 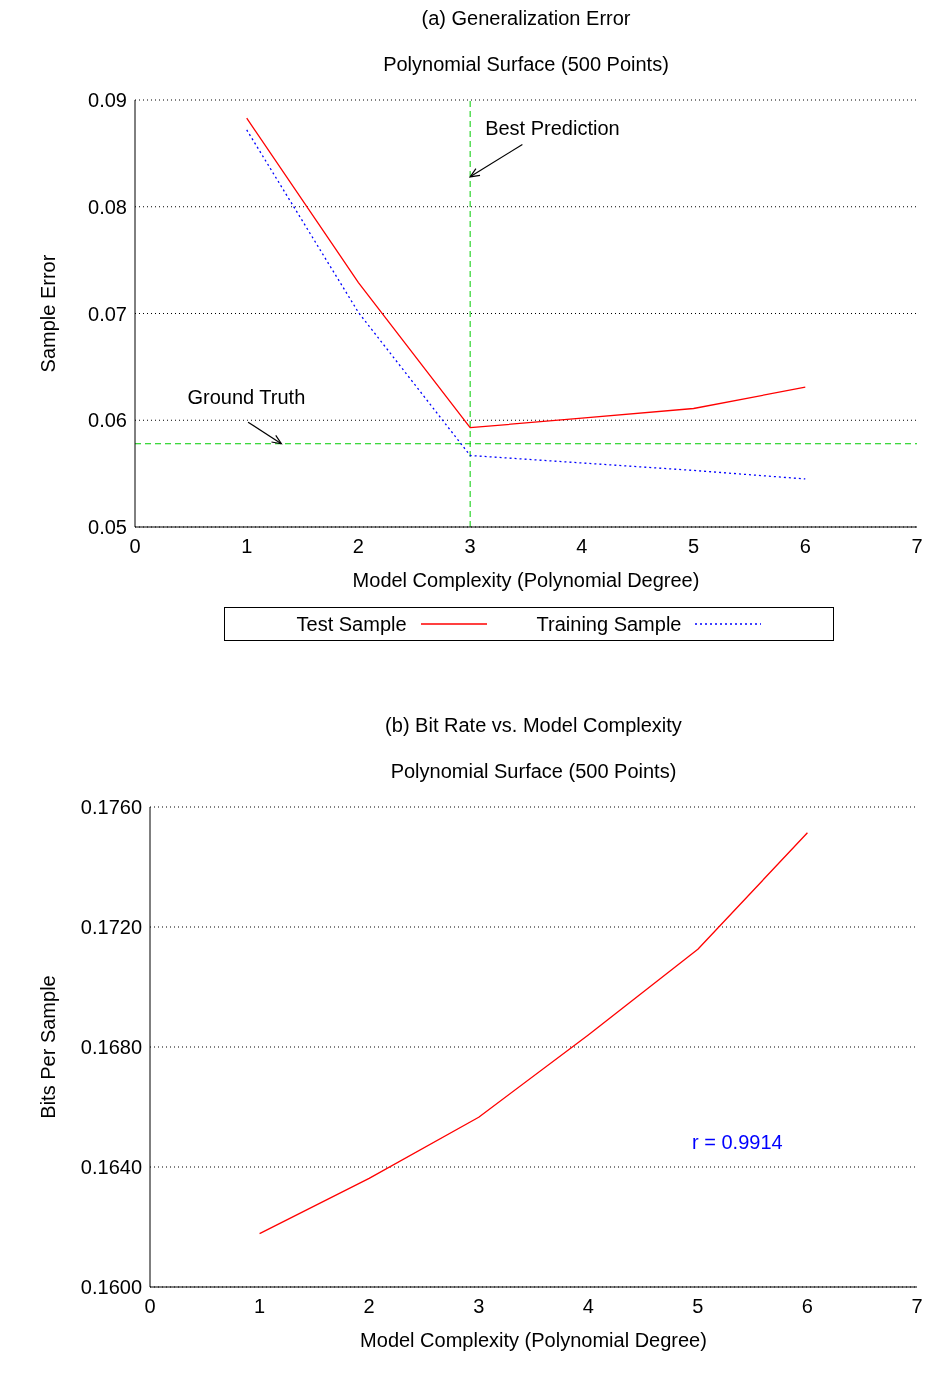 I want to click on y-tick-label: 0.07, so click(x=107, y=313).